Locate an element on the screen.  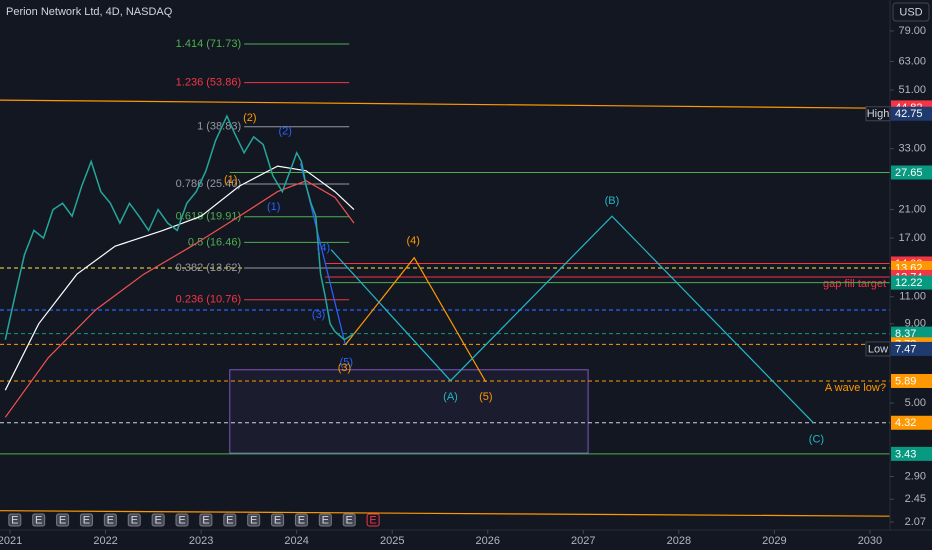
y-tick-label: 5.00 is located at coordinates (915, 403).